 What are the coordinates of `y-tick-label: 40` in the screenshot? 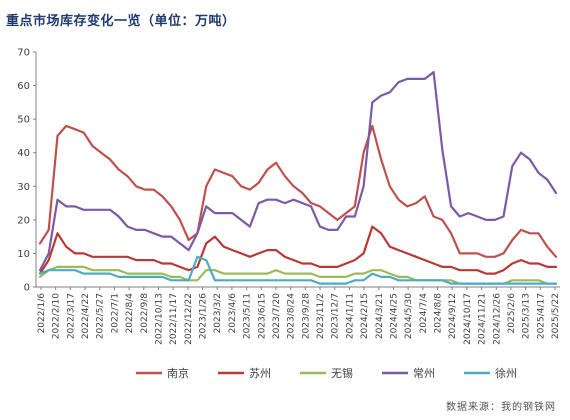 It's located at (23, 153).